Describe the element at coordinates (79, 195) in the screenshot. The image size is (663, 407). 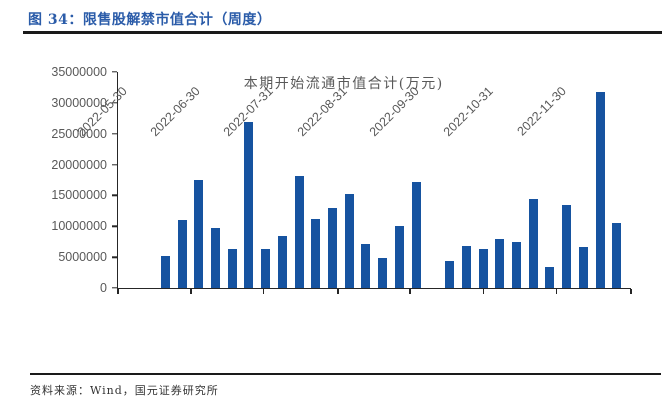
I see `y-axis-tick-label: 15000000` at that location.